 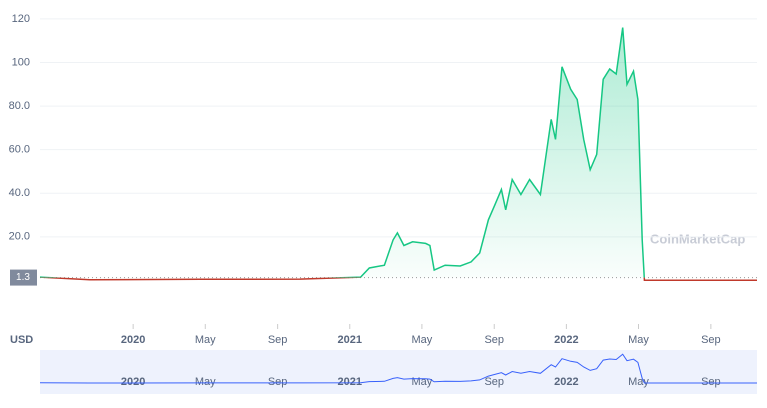 What do you see at coordinates (350, 340) in the screenshot?
I see `x-tick-label: 2021` at bounding box center [350, 340].